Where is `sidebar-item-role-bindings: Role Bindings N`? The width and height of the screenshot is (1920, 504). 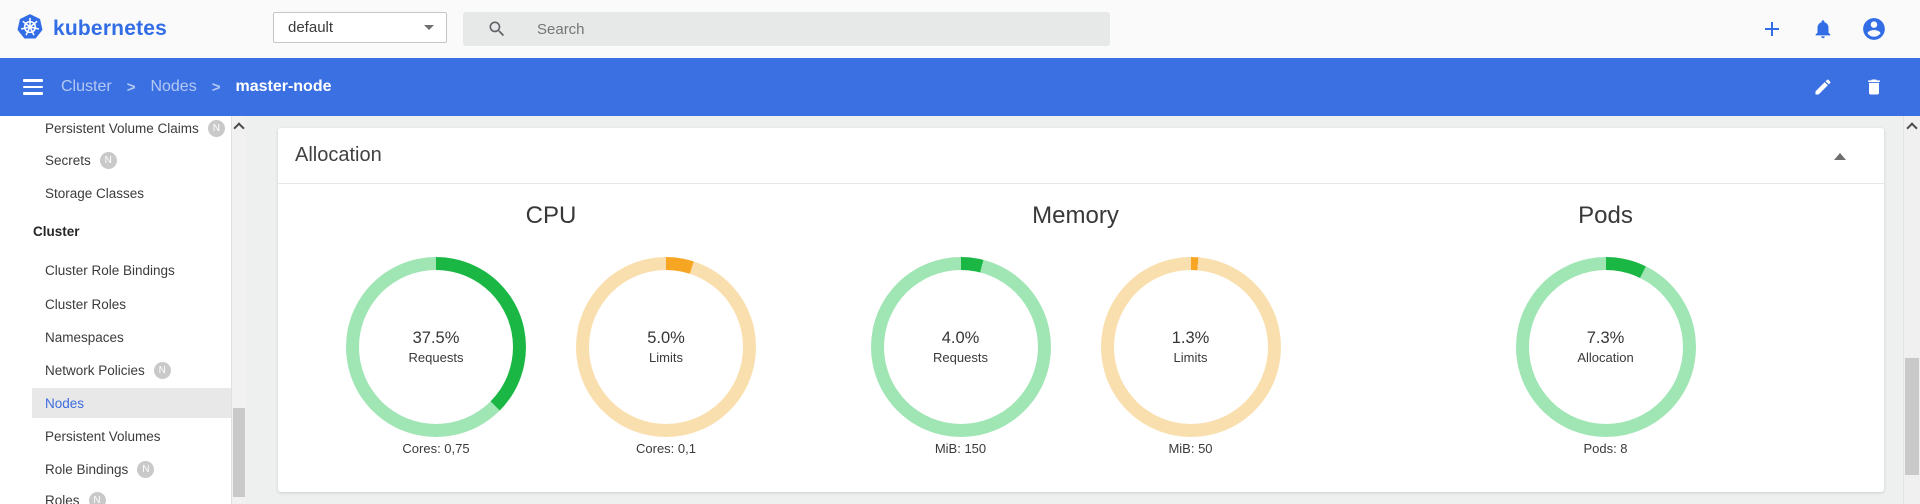 sidebar-item-role-bindings: Role Bindings N is located at coordinates (115, 469).